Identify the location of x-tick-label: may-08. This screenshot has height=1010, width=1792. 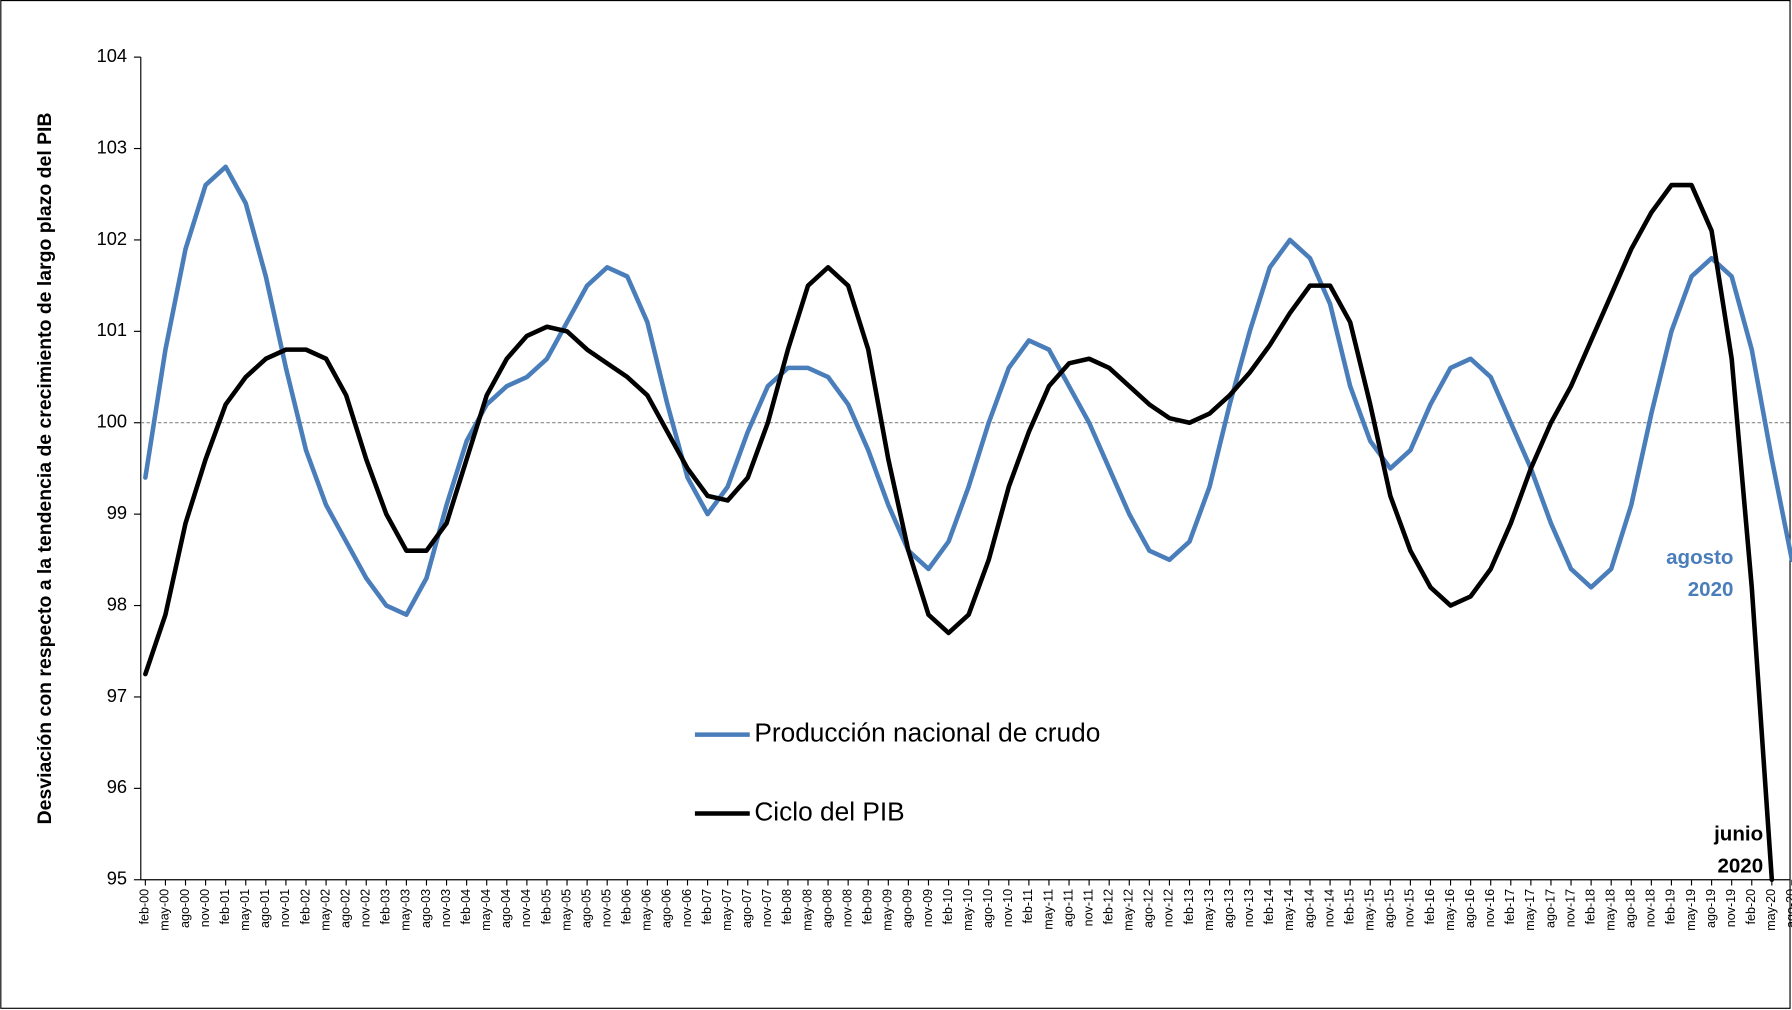
(807, 910).